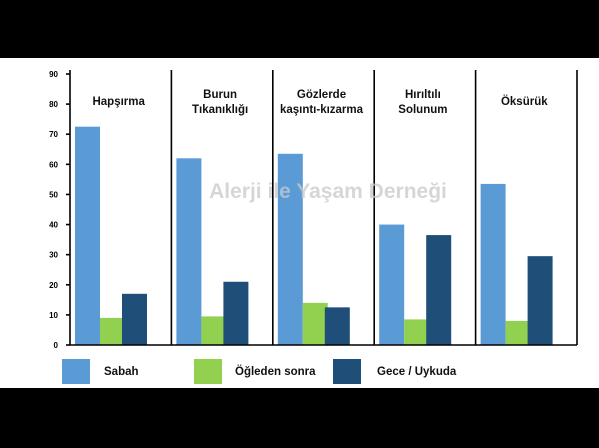 The image size is (599, 448). What do you see at coordinates (275, 371) in the screenshot?
I see `legend-label: Öğleden sonra` at bounding box center [275, 371].